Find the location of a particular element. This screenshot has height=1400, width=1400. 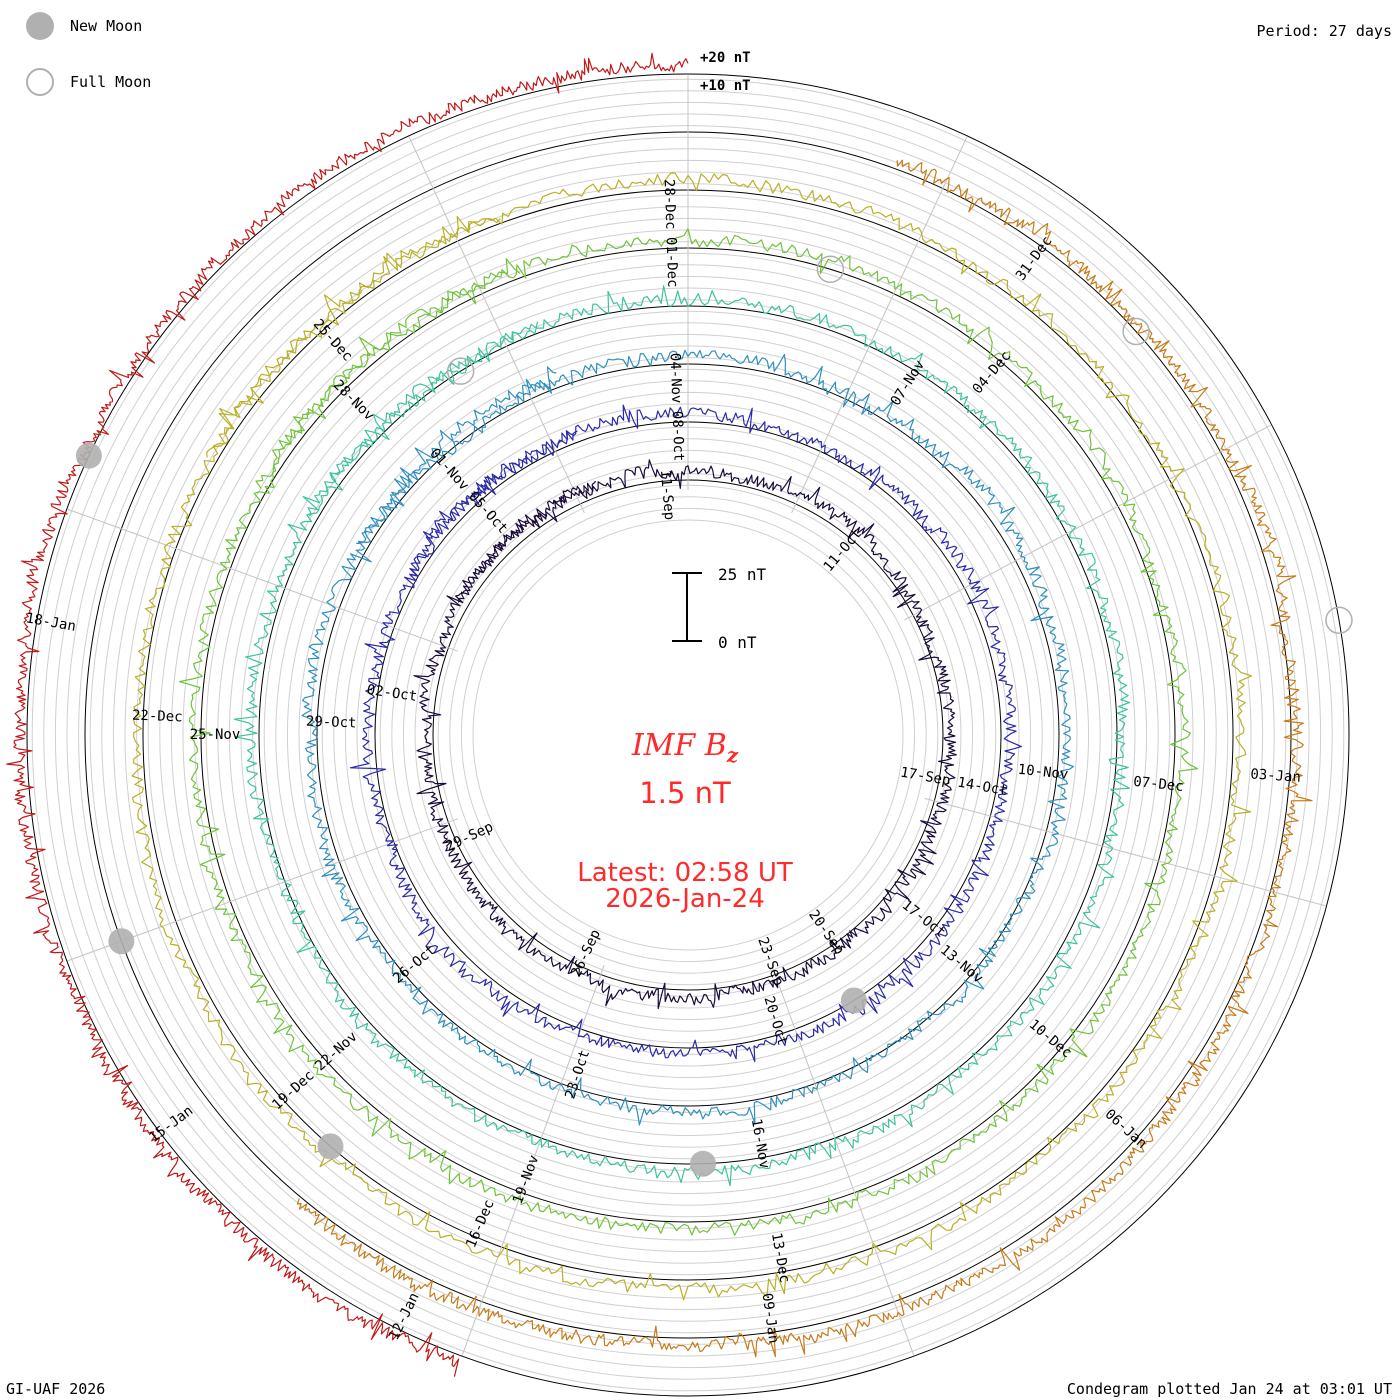

date-label: 06-Jan is located at coordinates (1126, 1129).